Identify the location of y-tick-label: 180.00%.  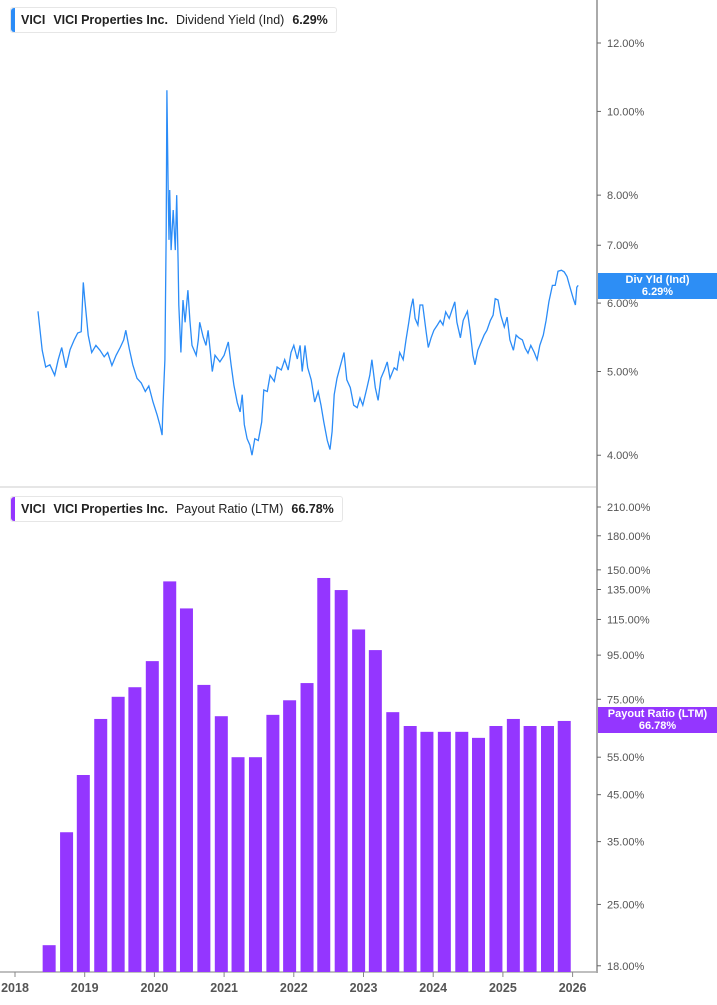
(629, 537).